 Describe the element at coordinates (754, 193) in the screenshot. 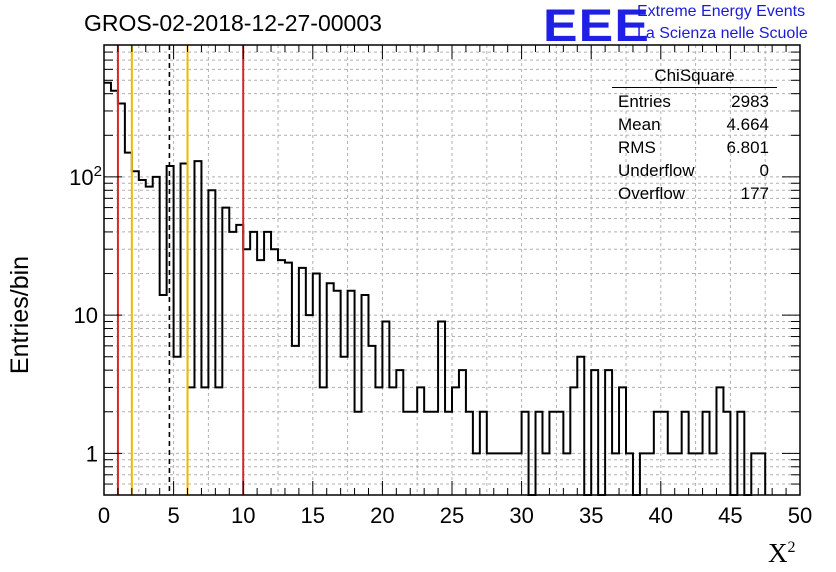

I see `stats-value: 177` at that location.